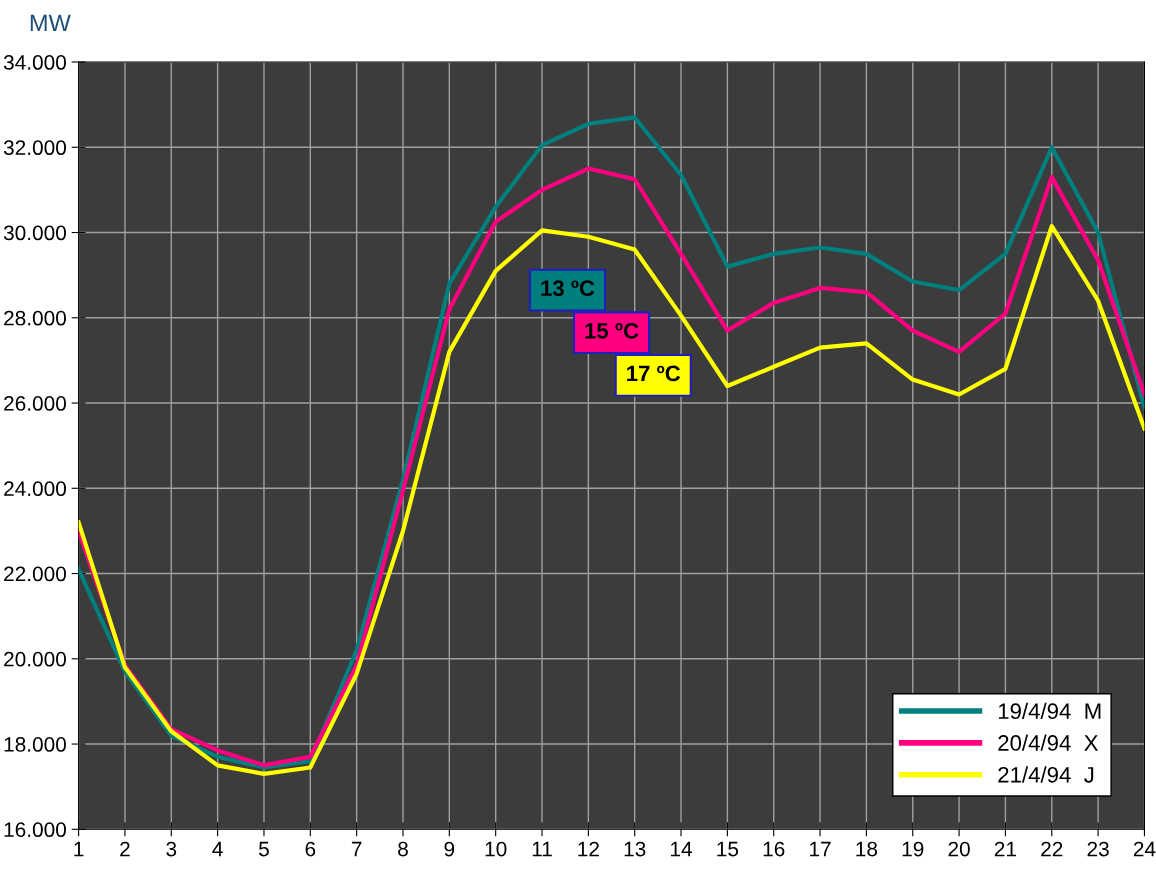 The width and height of the screenshot is (1156, 886). Describe the element at coordinates (959, 849) in the screenshot. I see `x-tick-label: 20` at that location.